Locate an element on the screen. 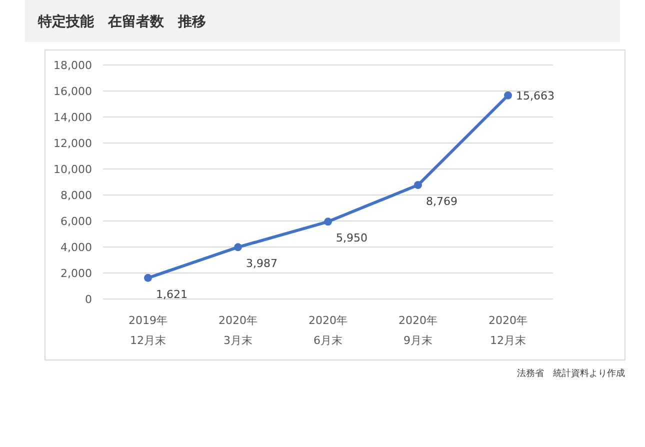  y-tick-label: 16,000 is located at coordinates (73, 91).